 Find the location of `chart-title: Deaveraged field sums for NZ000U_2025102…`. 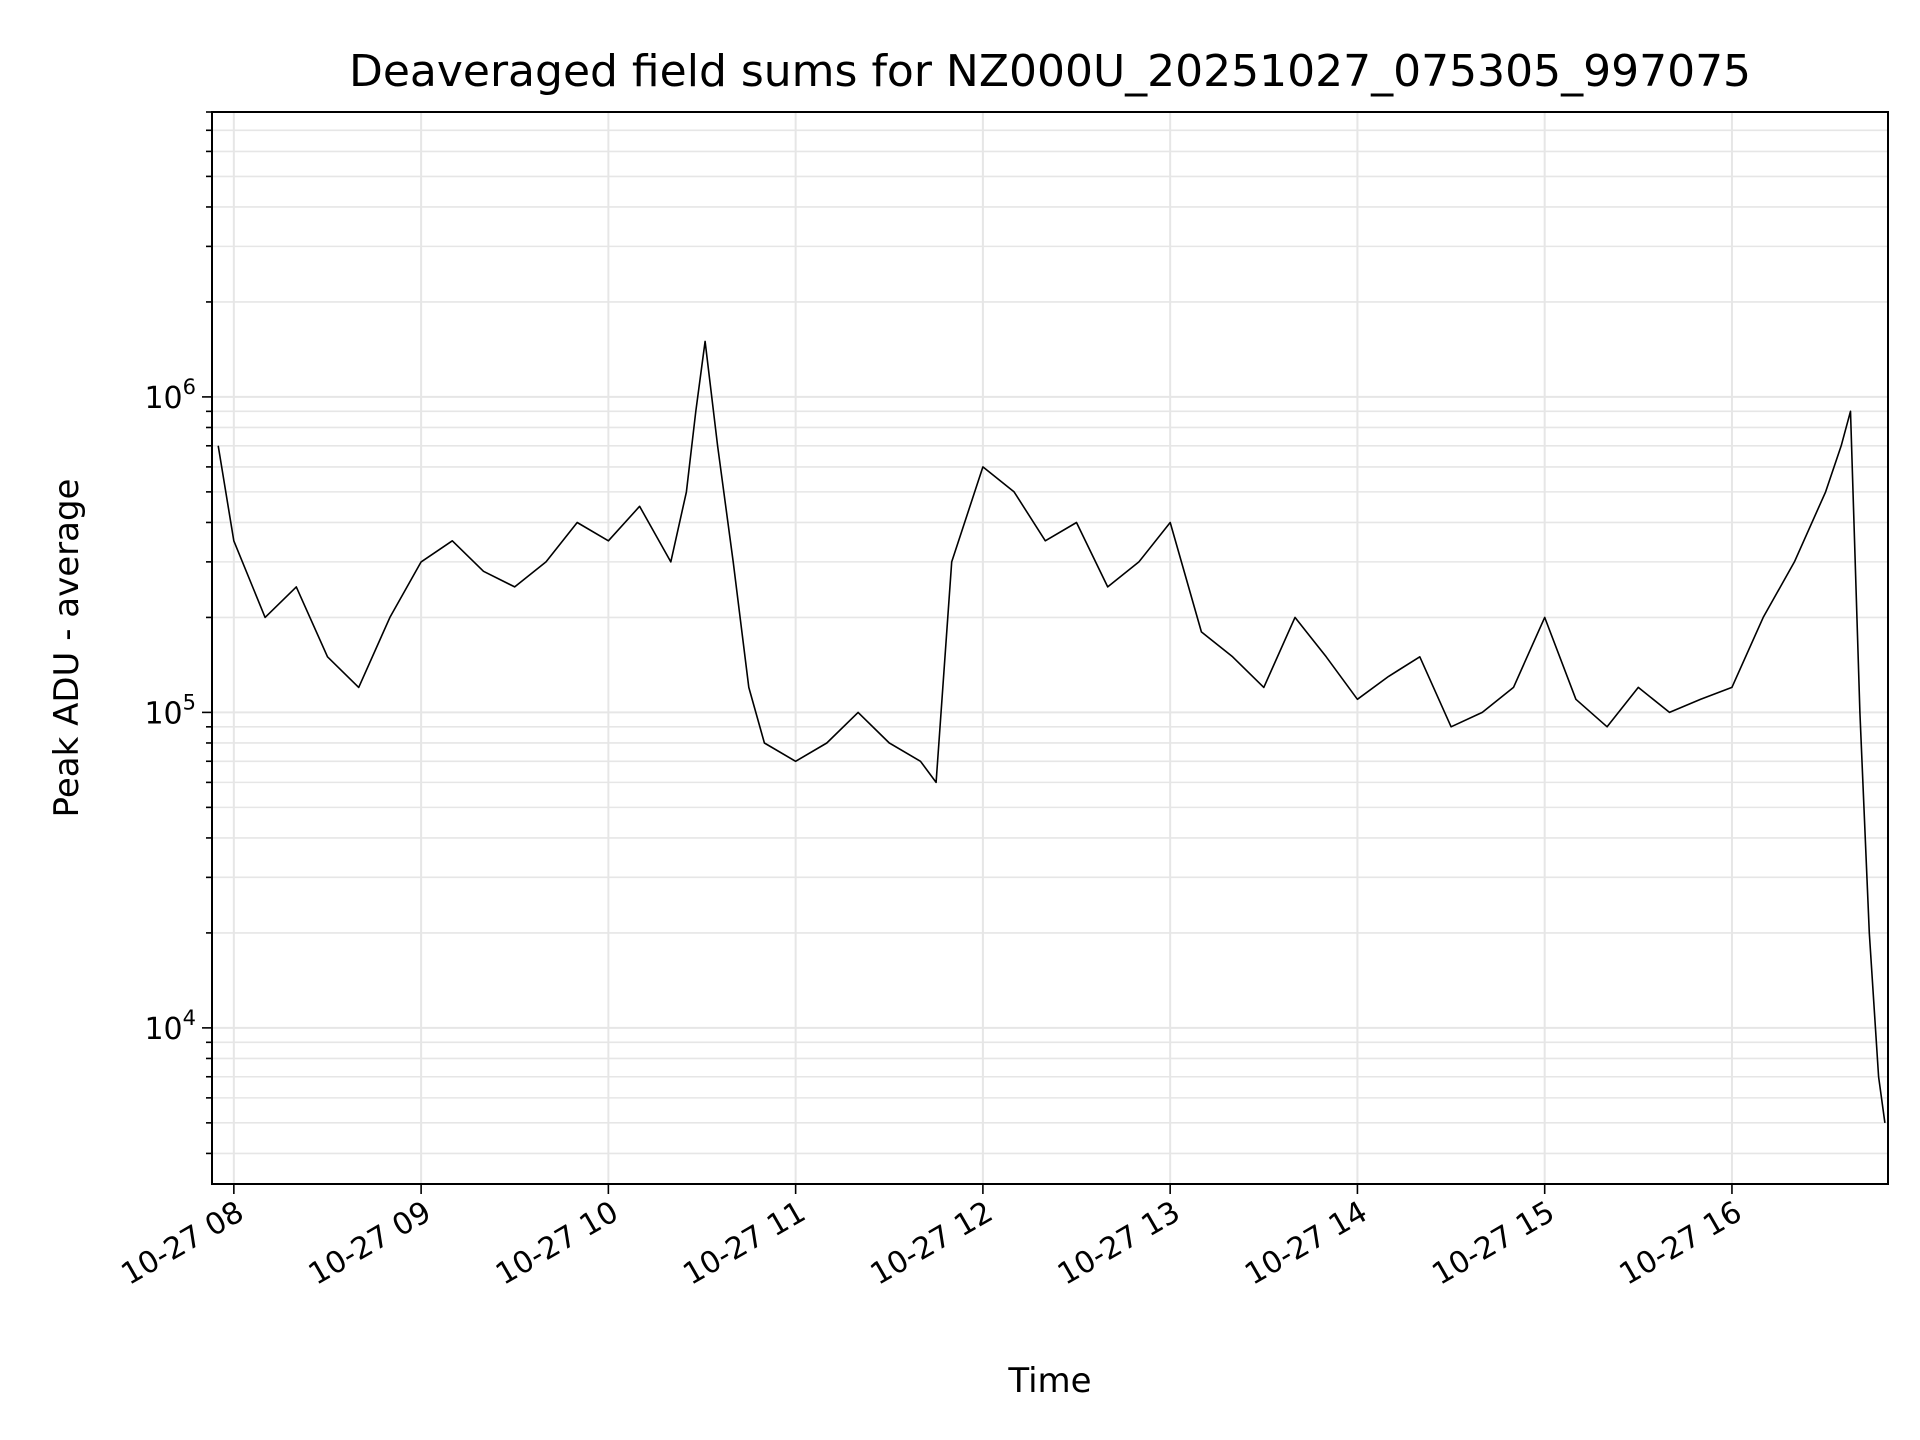

chart-title: Deaveraged field sums for NZ000U_2025102… is located at coordinates (1050, 71).